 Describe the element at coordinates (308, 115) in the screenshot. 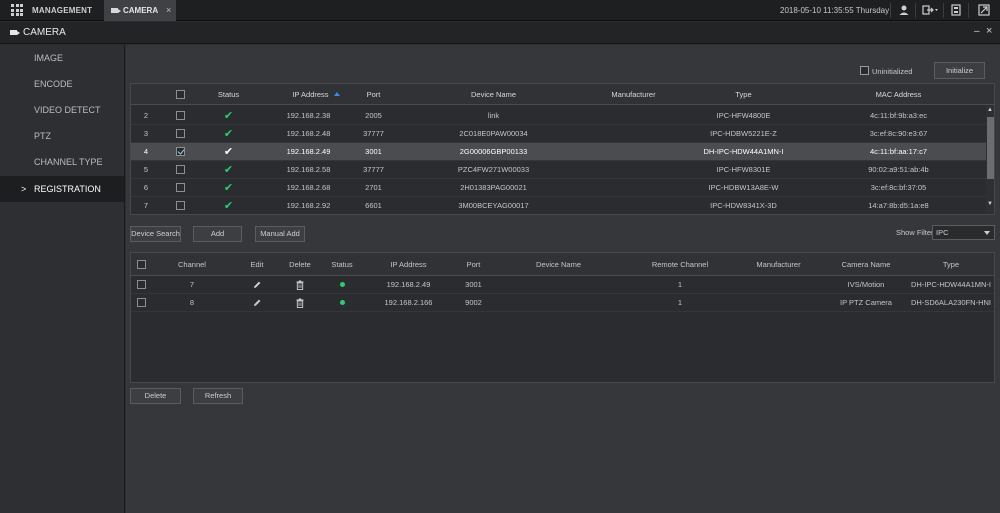

I see `row-ip: 192.168.2.38` at that location.